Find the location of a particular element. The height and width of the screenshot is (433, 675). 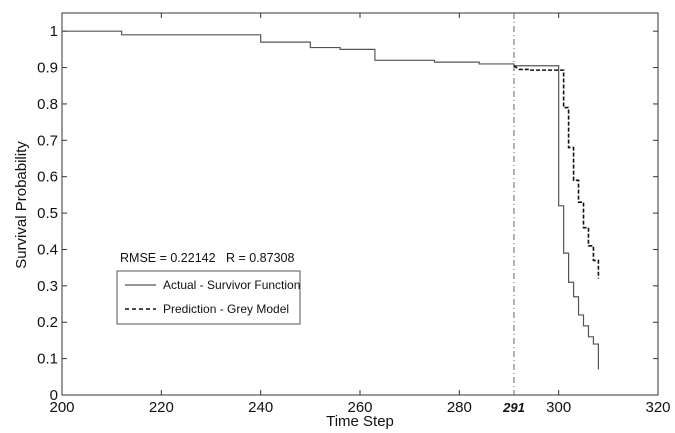

y-tick-label: 0.3 is located at coordinates (47, 286).